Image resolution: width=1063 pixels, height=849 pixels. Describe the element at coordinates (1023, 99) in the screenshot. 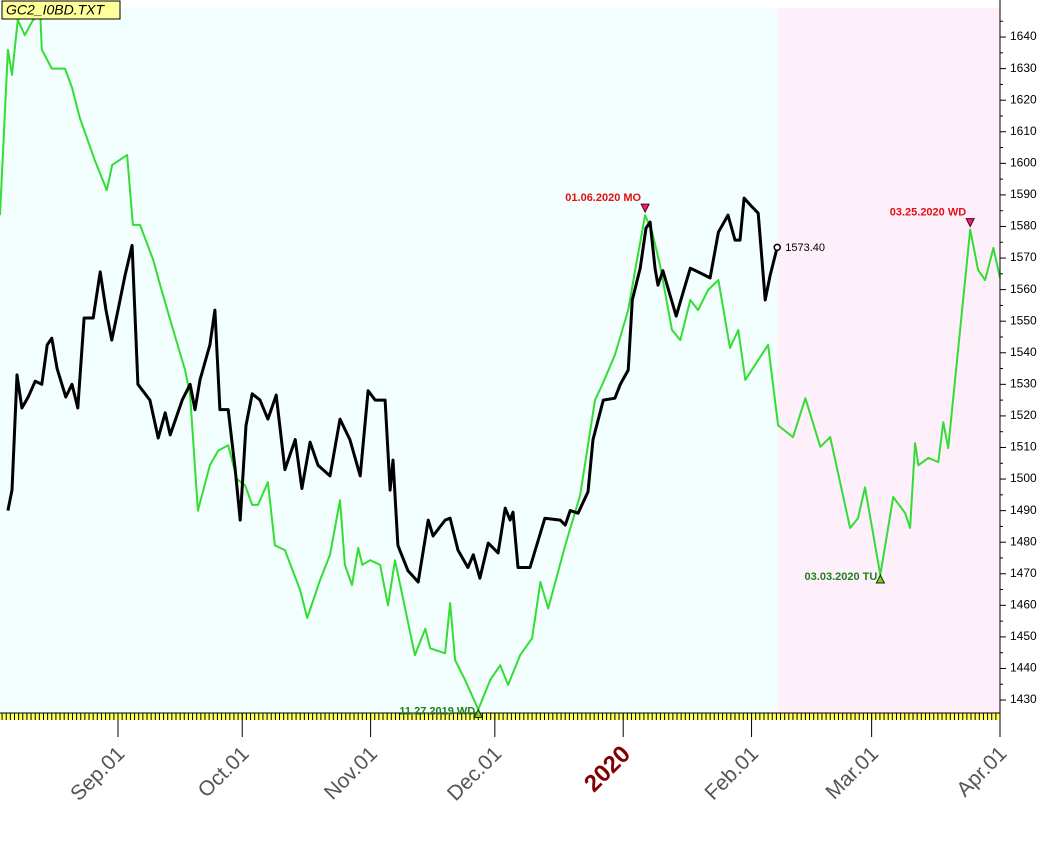

I see `y-tick-label: 1620` at that location.